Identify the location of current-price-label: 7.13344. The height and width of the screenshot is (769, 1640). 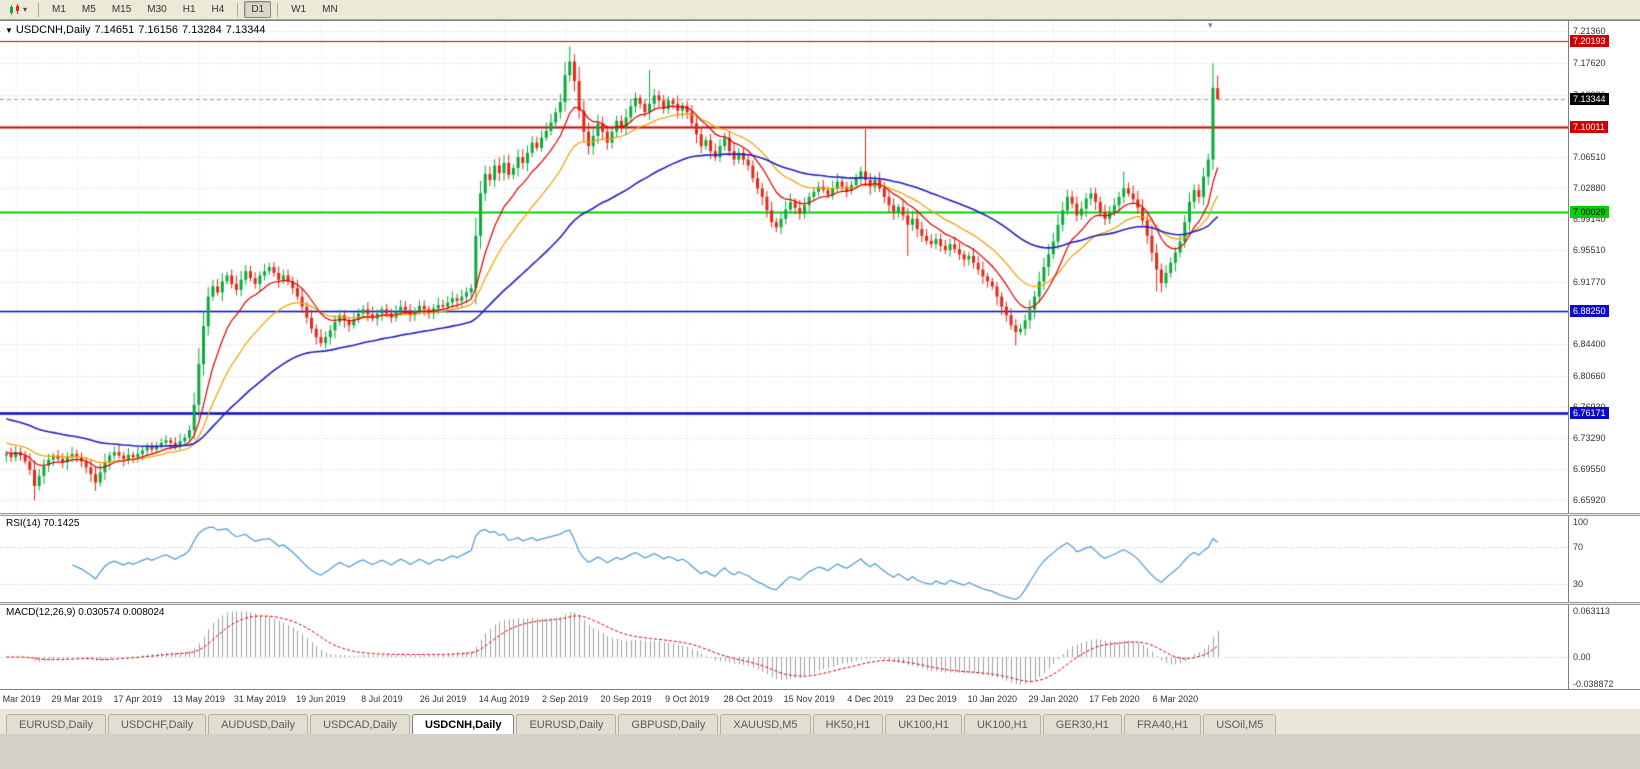
(1589, 99).